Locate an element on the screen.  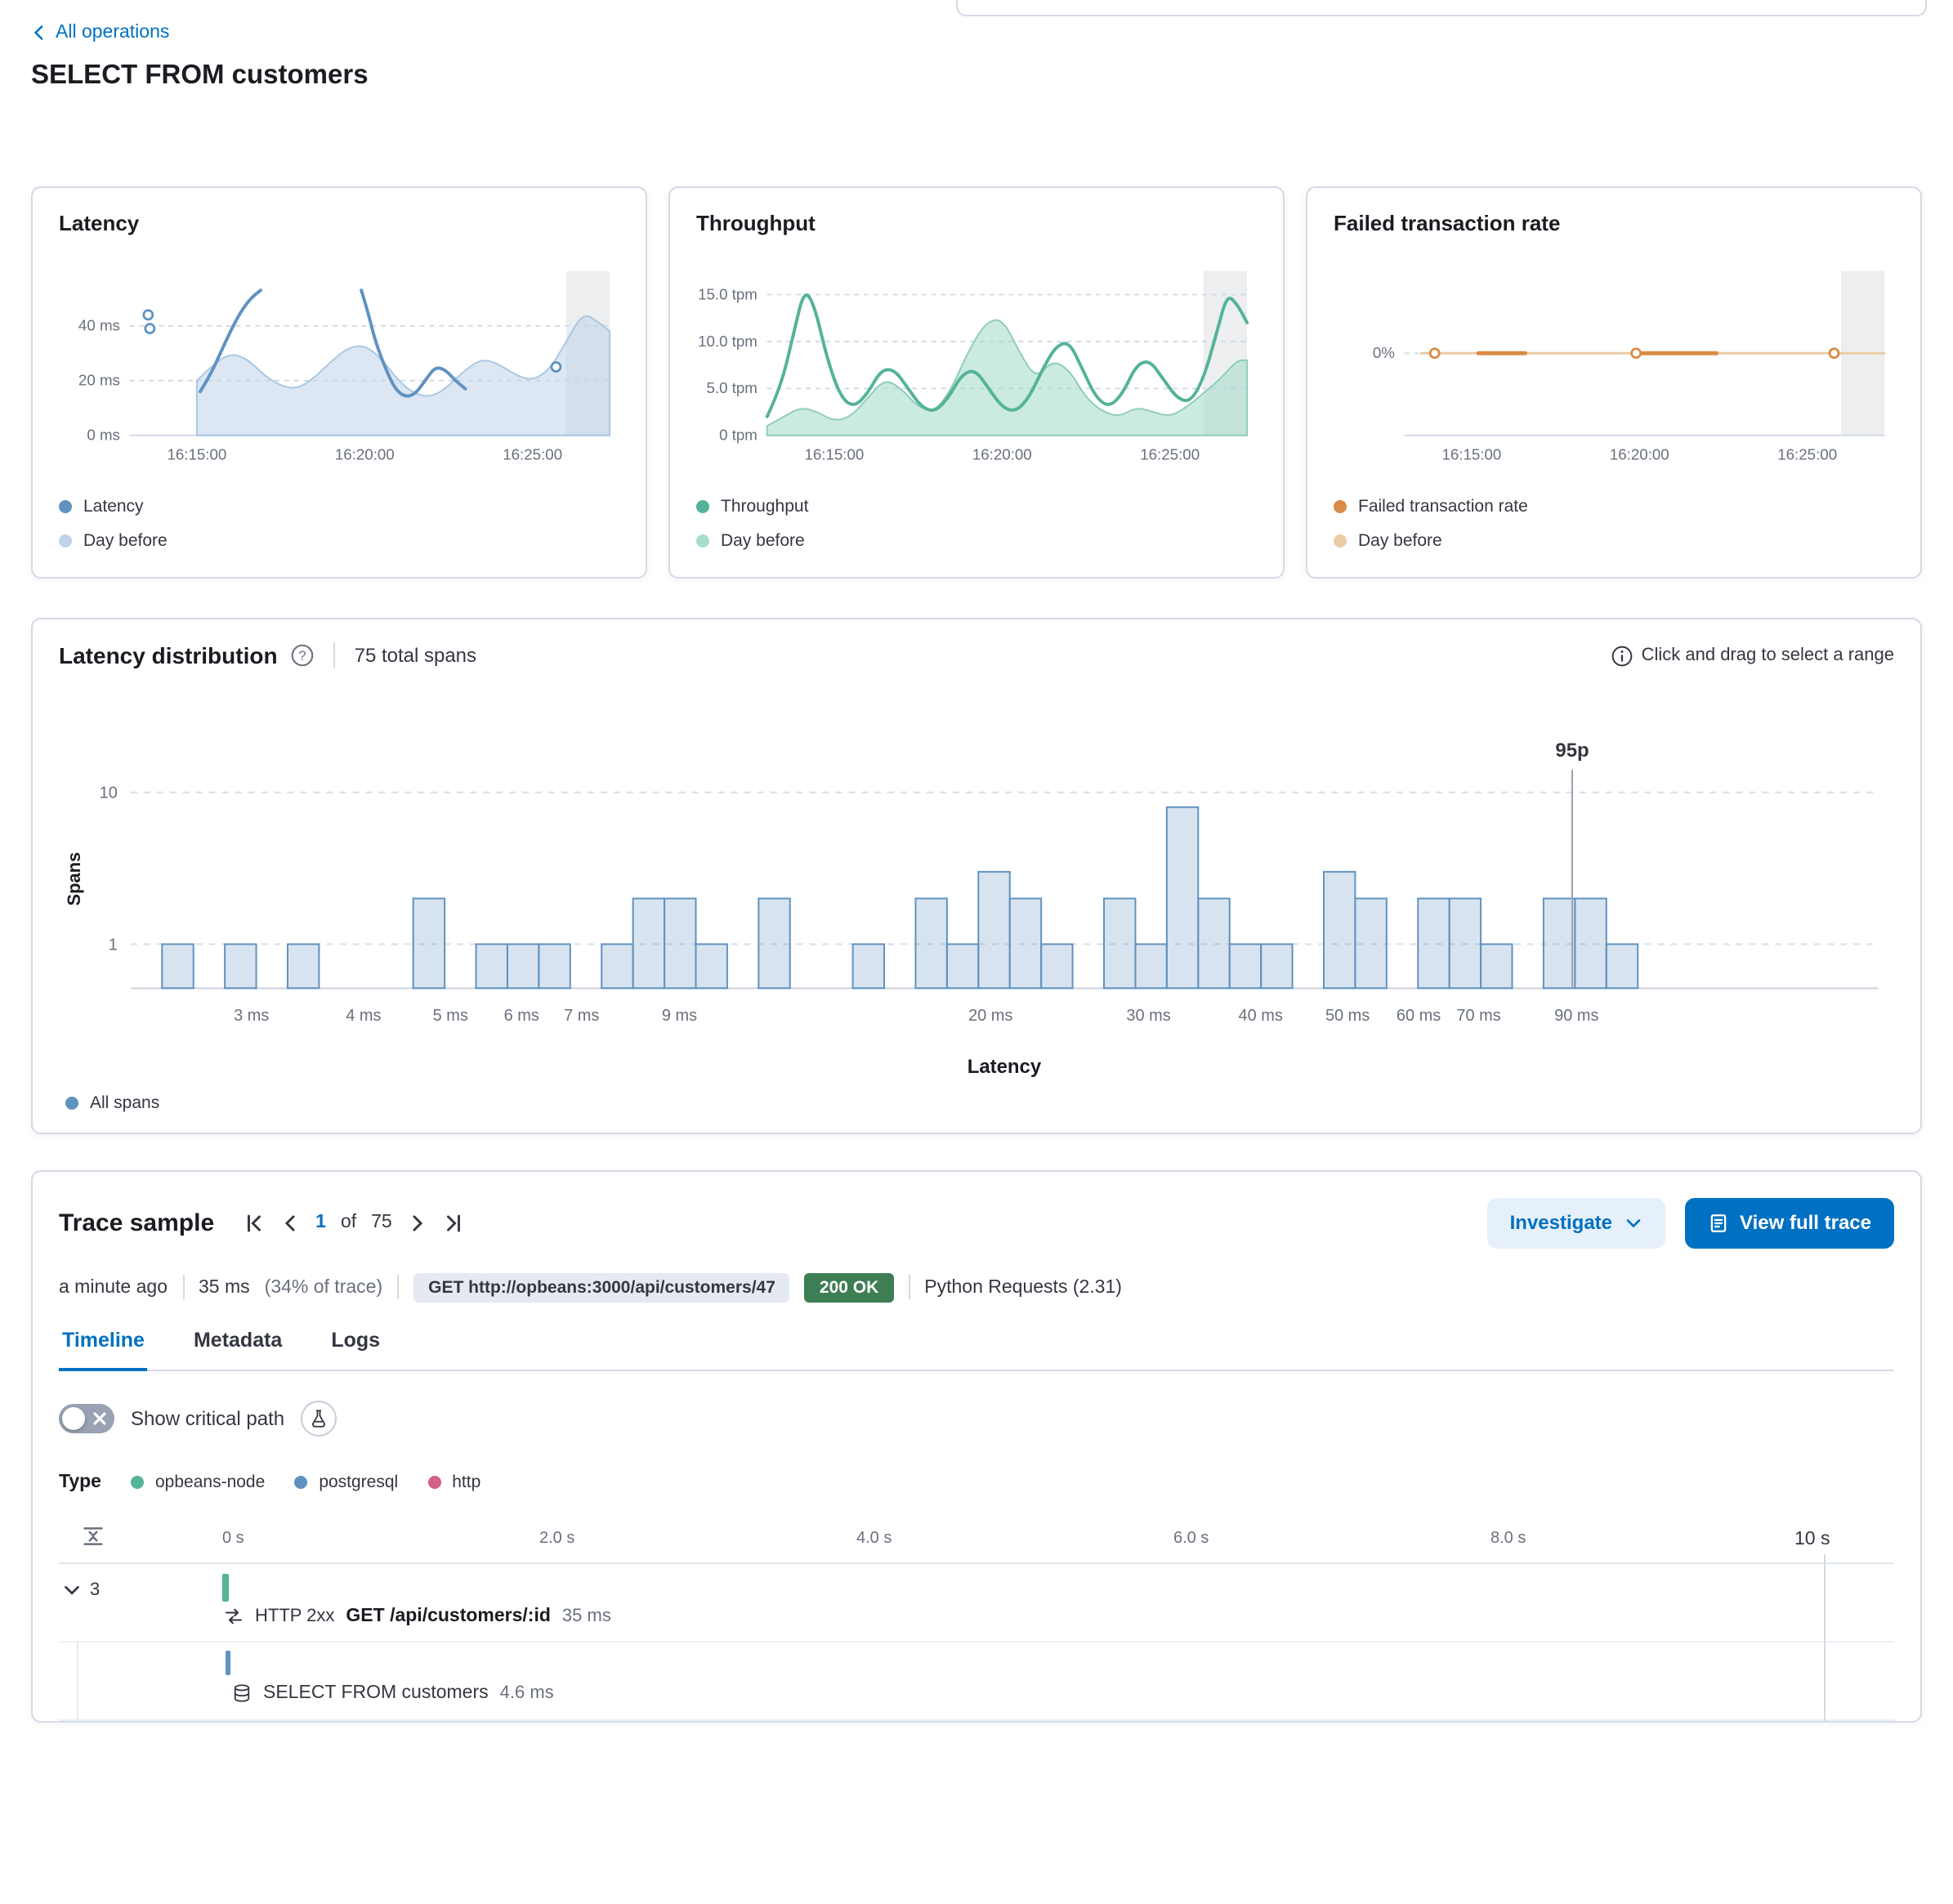
latency-chart: 0 ms 20 ms 40 ms 16:15:00 16:20:00 16:25:00 is located at coordinates (339, 366).